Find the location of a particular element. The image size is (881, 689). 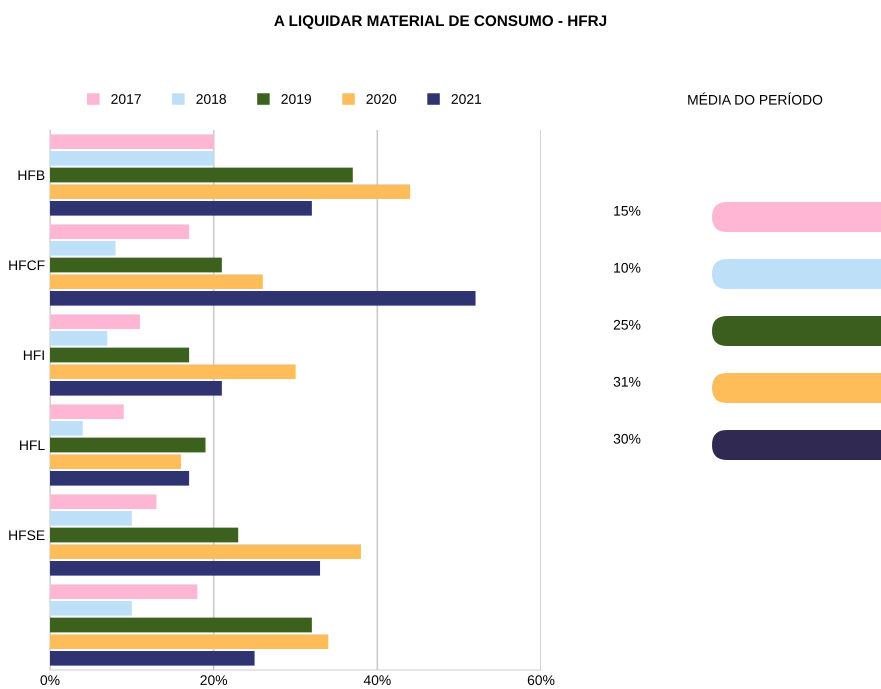

text: 31% is located at coordinates (627, 381).